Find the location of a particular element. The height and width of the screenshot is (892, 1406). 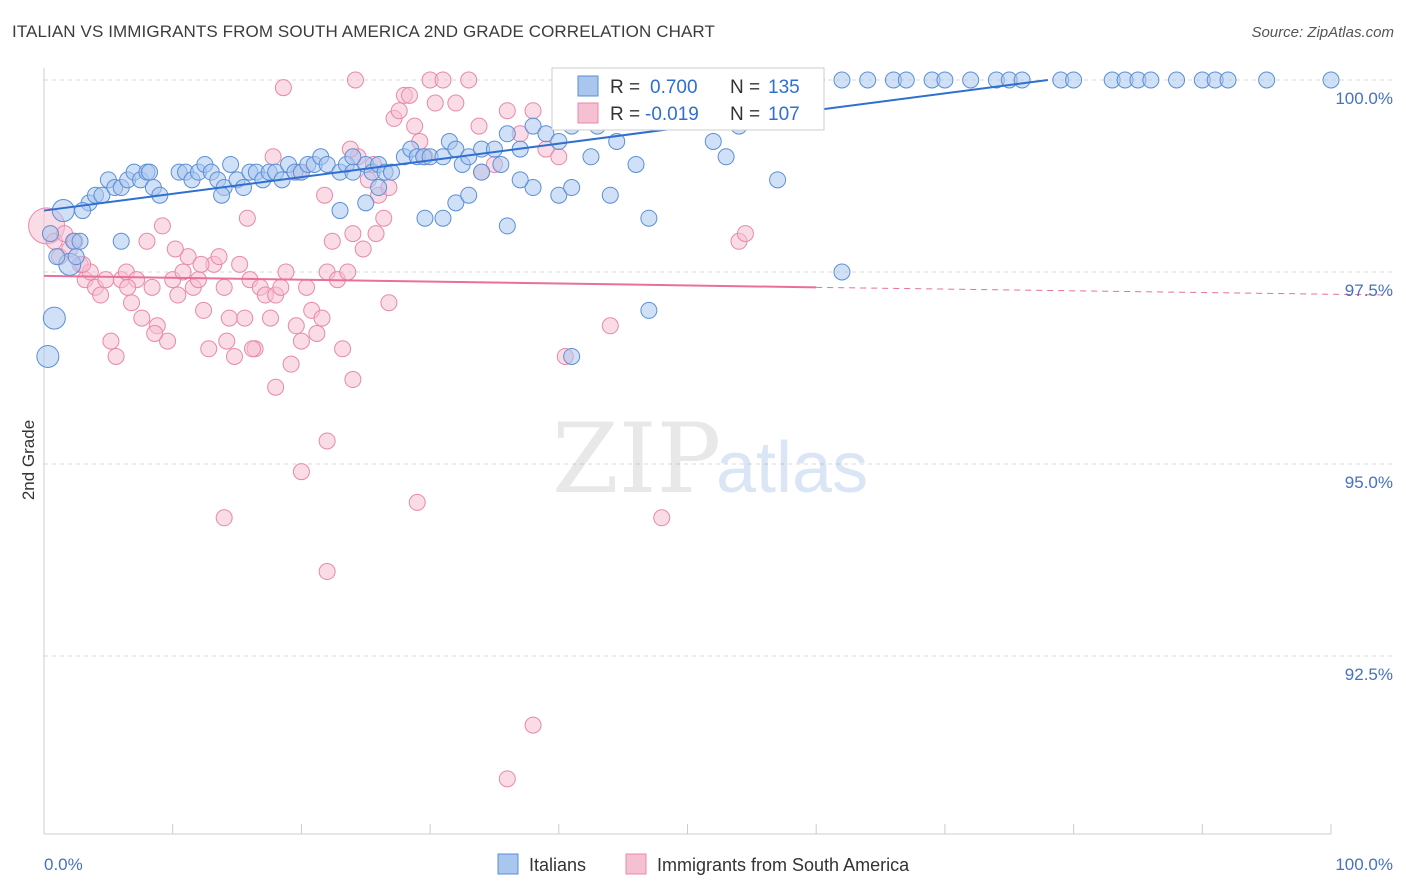

immigrants-trend-line is located at coordinates (430, 281).